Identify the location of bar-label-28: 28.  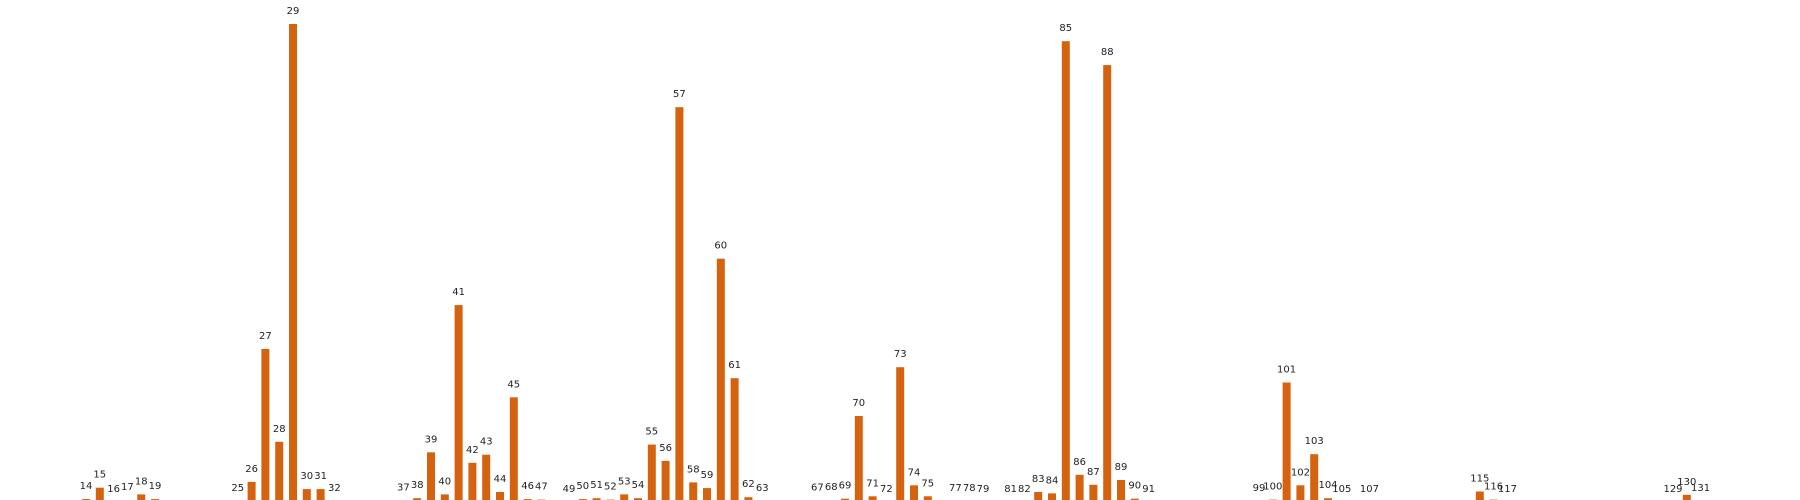
(279, 429).